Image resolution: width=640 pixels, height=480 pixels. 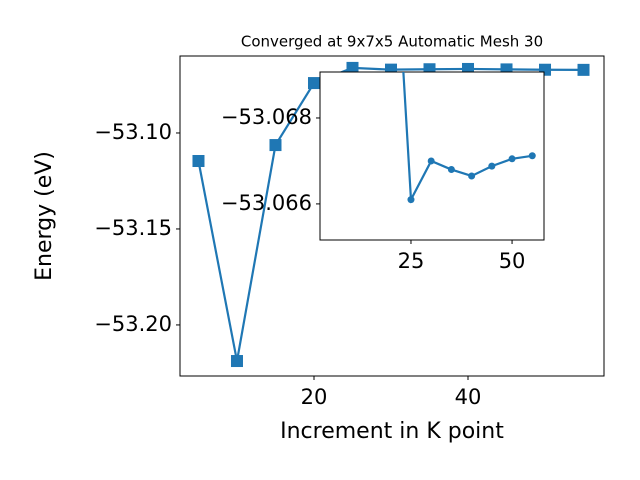 I want to click on y-tick-label: −53.15, so click(x=133, y=228).